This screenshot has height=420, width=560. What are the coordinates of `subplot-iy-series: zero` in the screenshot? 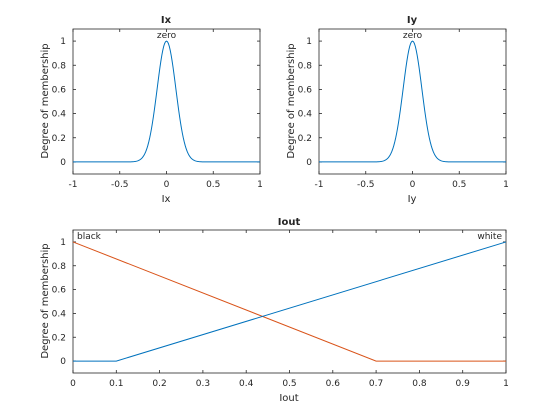 It's located at (412, 97).